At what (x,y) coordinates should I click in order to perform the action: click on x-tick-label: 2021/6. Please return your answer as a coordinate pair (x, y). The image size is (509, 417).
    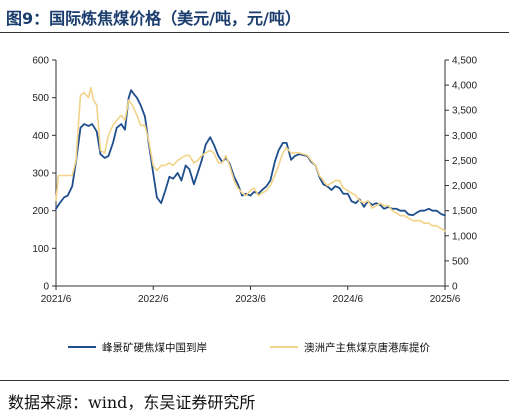
    Looking at the image, I should click on (56, 299).